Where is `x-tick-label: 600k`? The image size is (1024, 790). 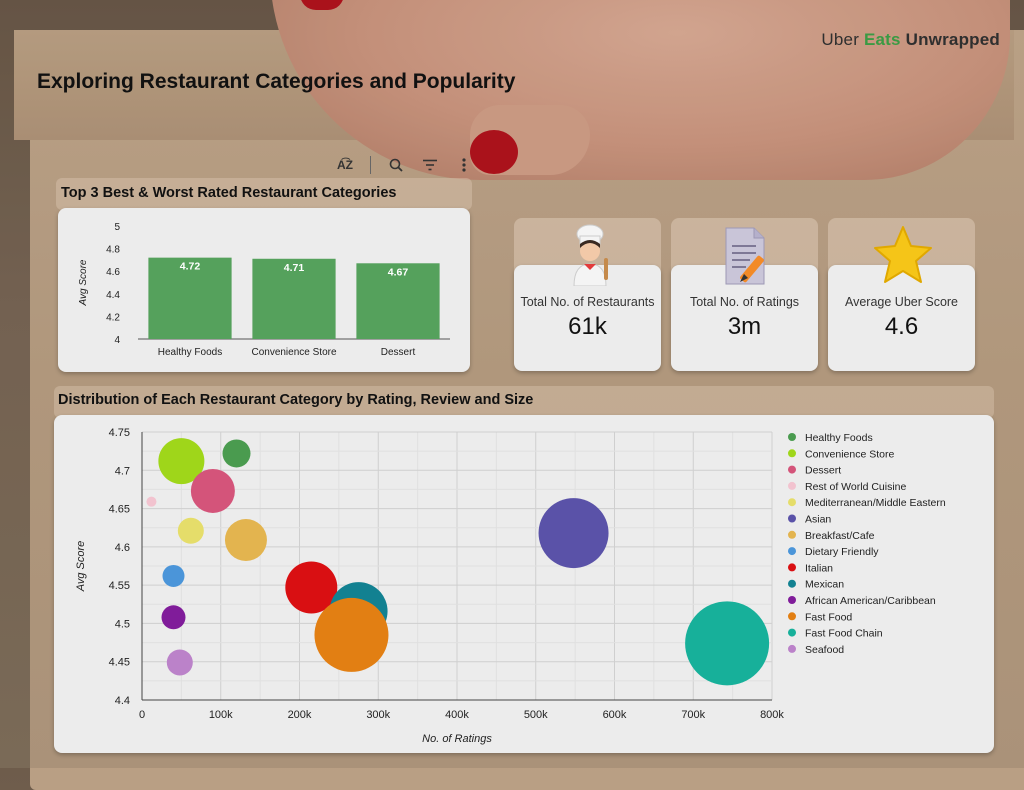 x-tick-label: 600k is located at coordinates (615, 715).